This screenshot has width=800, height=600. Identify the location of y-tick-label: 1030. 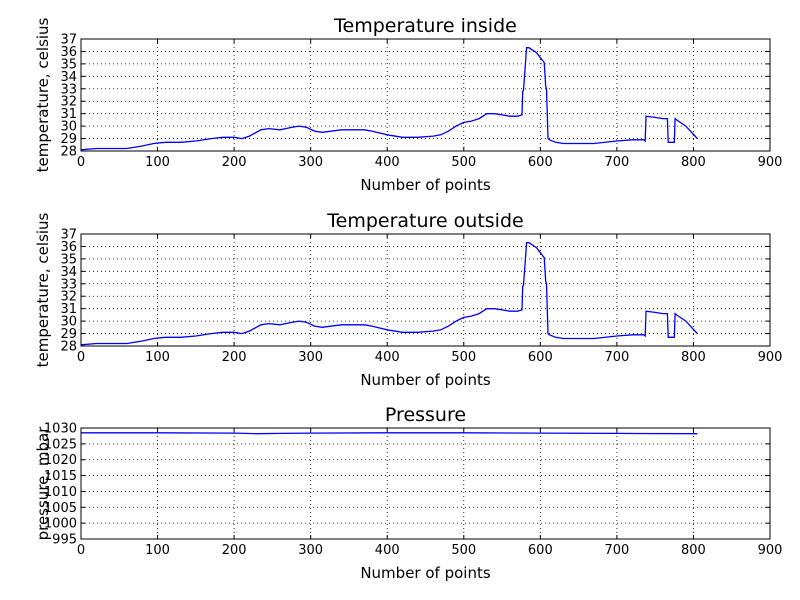
(60, 429).